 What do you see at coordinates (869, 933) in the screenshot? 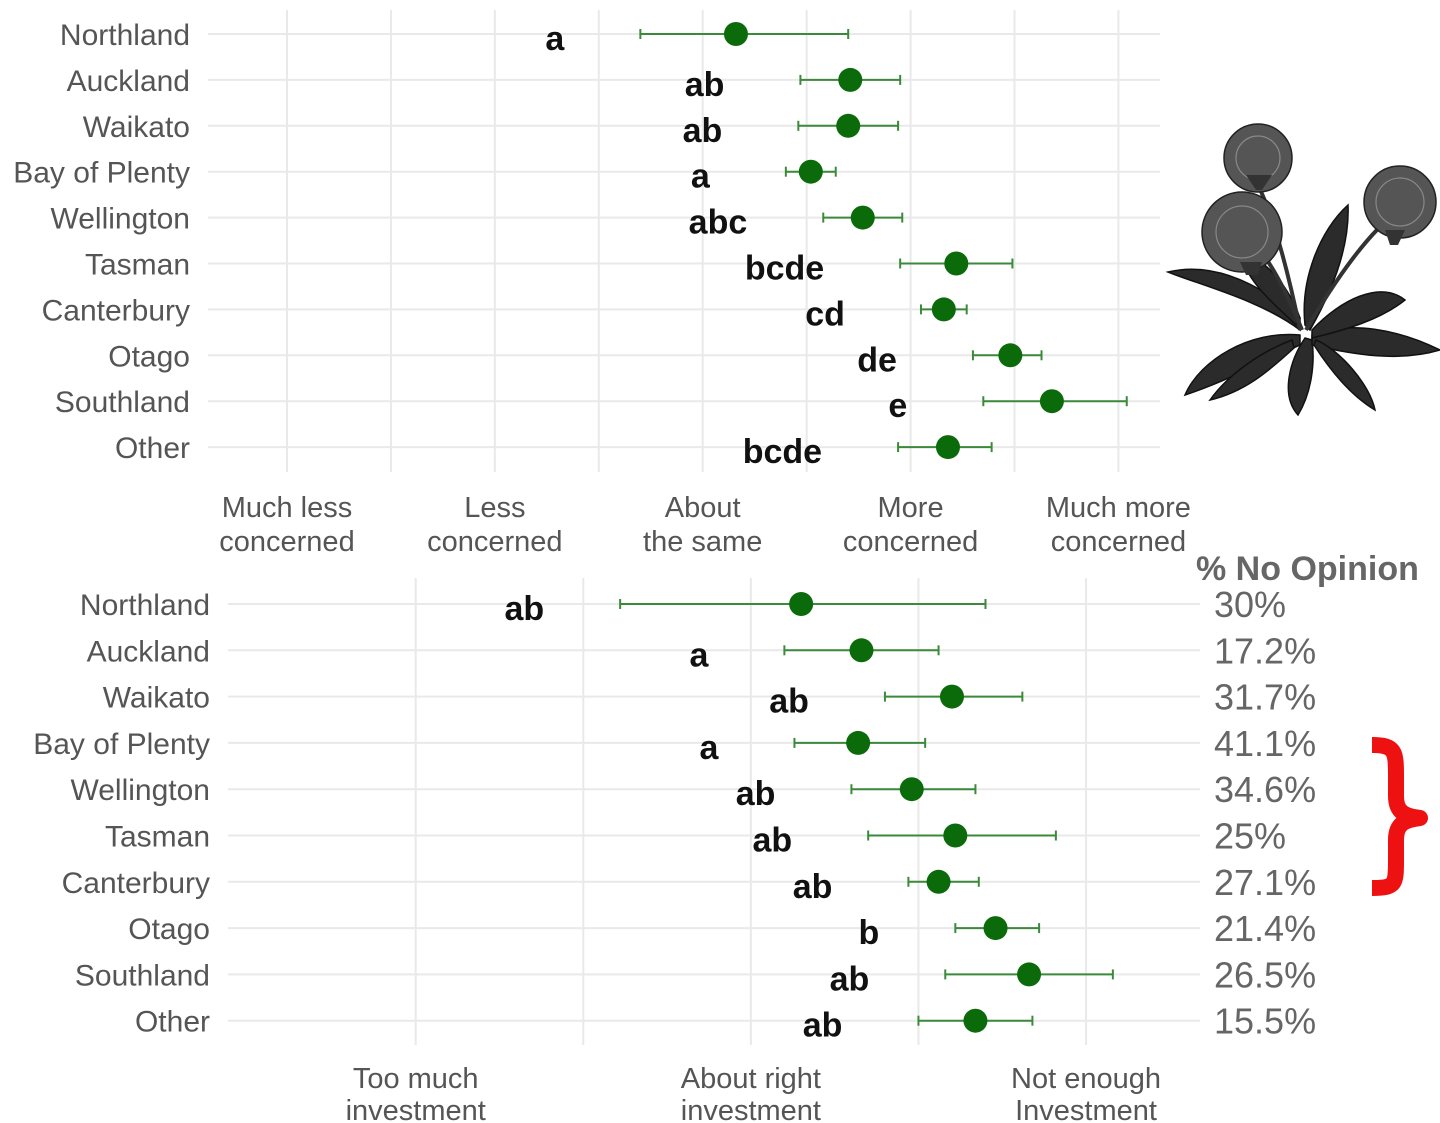
I see `group-letter: b` at bounding box center [869, 933].